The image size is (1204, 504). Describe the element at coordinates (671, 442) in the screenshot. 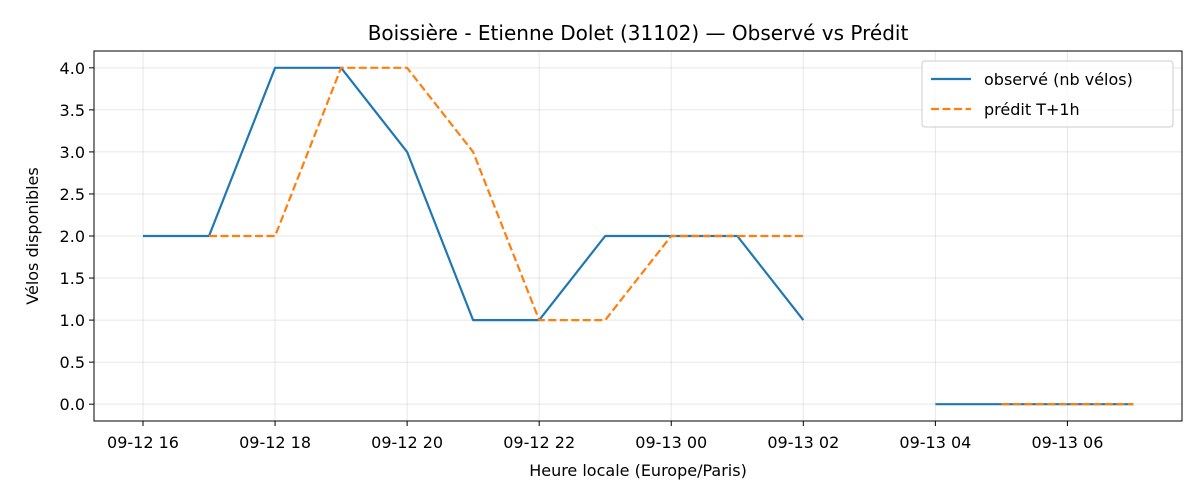

I see `x-tick-label: 09-13 00` at that location.